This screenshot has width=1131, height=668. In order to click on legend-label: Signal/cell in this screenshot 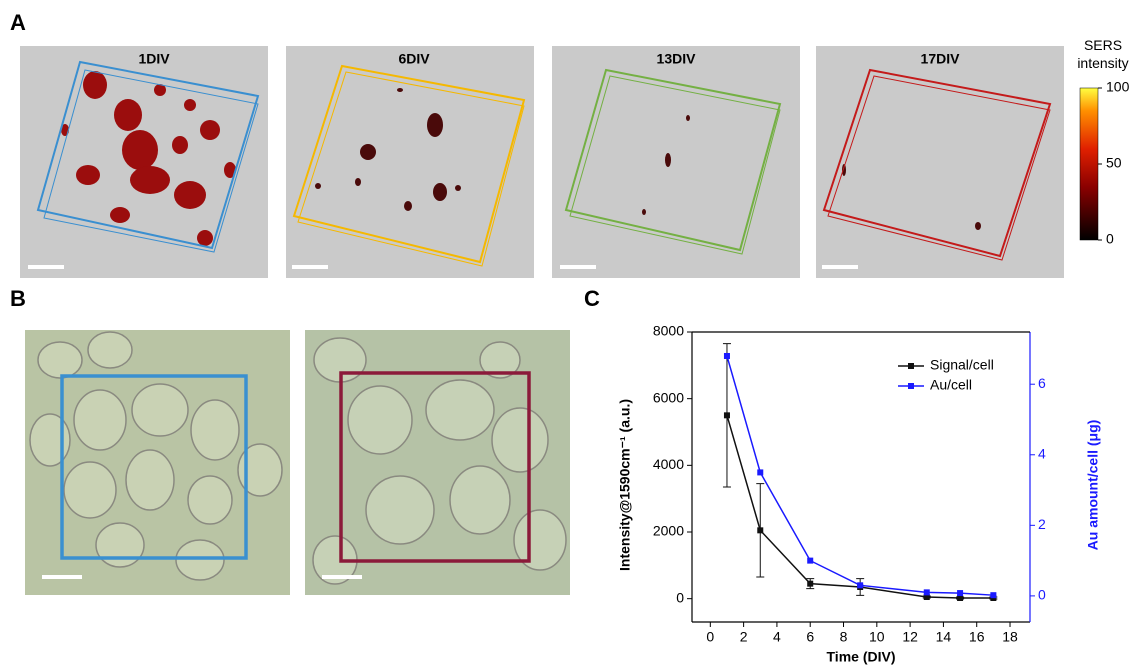, I will do `click(962, 365)`.